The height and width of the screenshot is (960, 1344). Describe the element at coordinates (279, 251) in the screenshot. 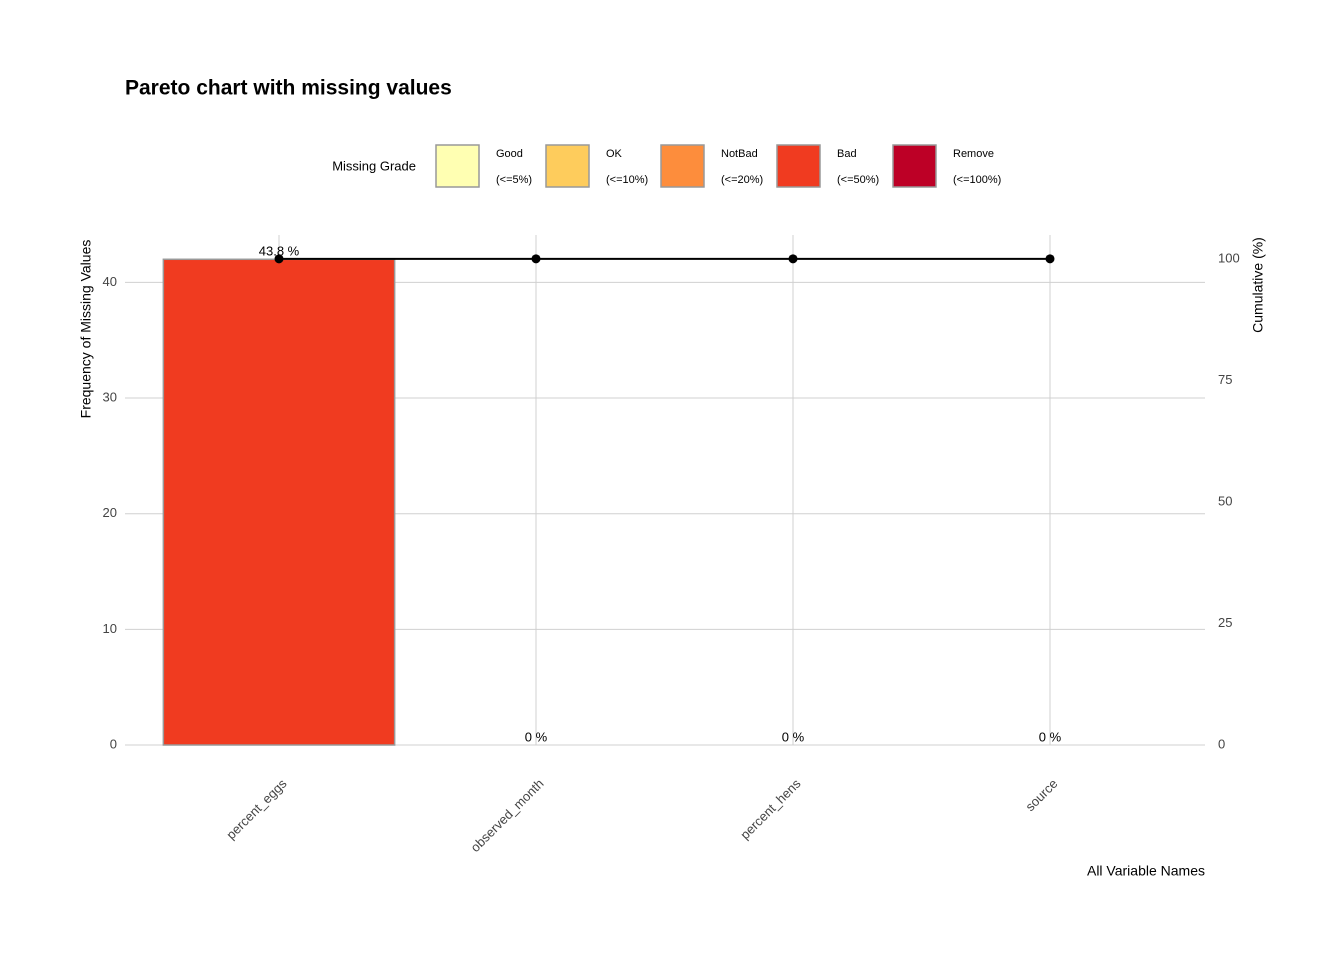

I see `percent-label: 43.8 %` at that location.